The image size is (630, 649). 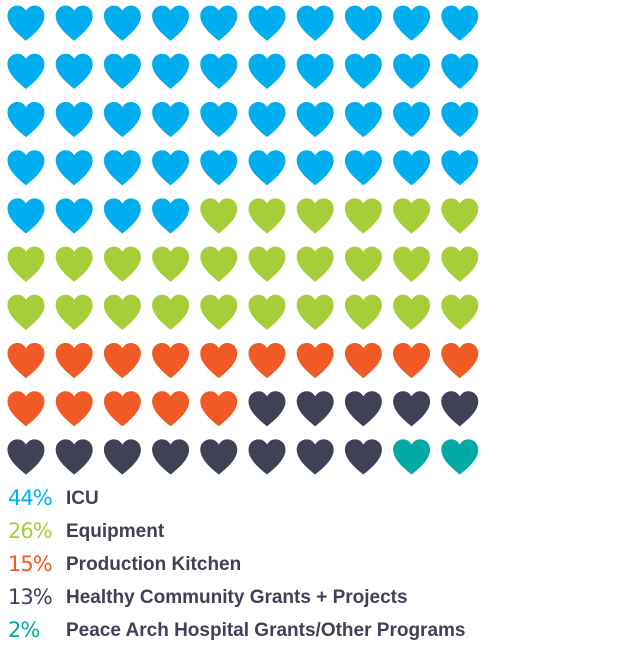 What do you see at coordinates (30, 531) in the screenshot?
I see `legend-percent-equipment: 26%` at bounding box center [30, 531].